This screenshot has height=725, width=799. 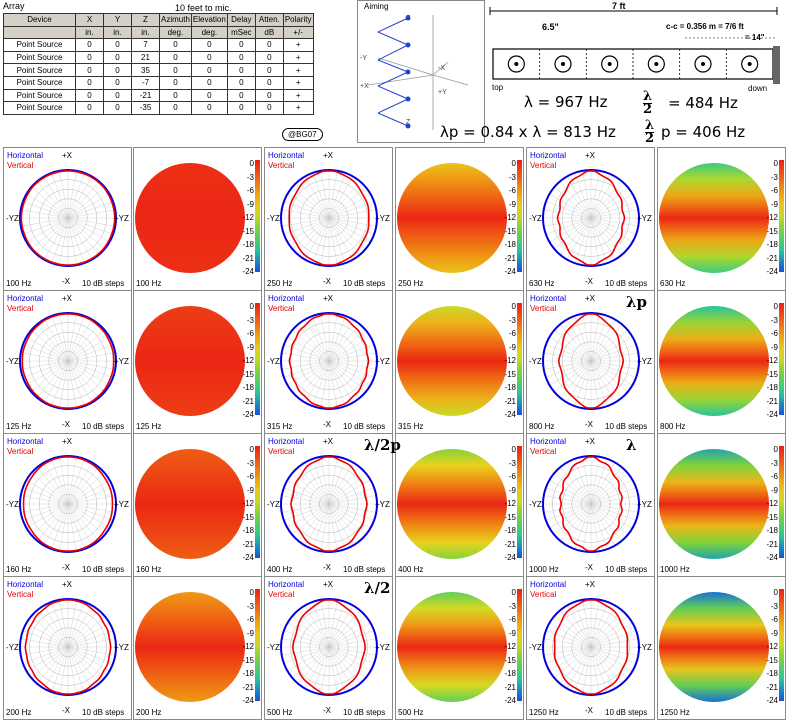 I want to click on legend-vertical: Vertical, so click(x=543, y=594).